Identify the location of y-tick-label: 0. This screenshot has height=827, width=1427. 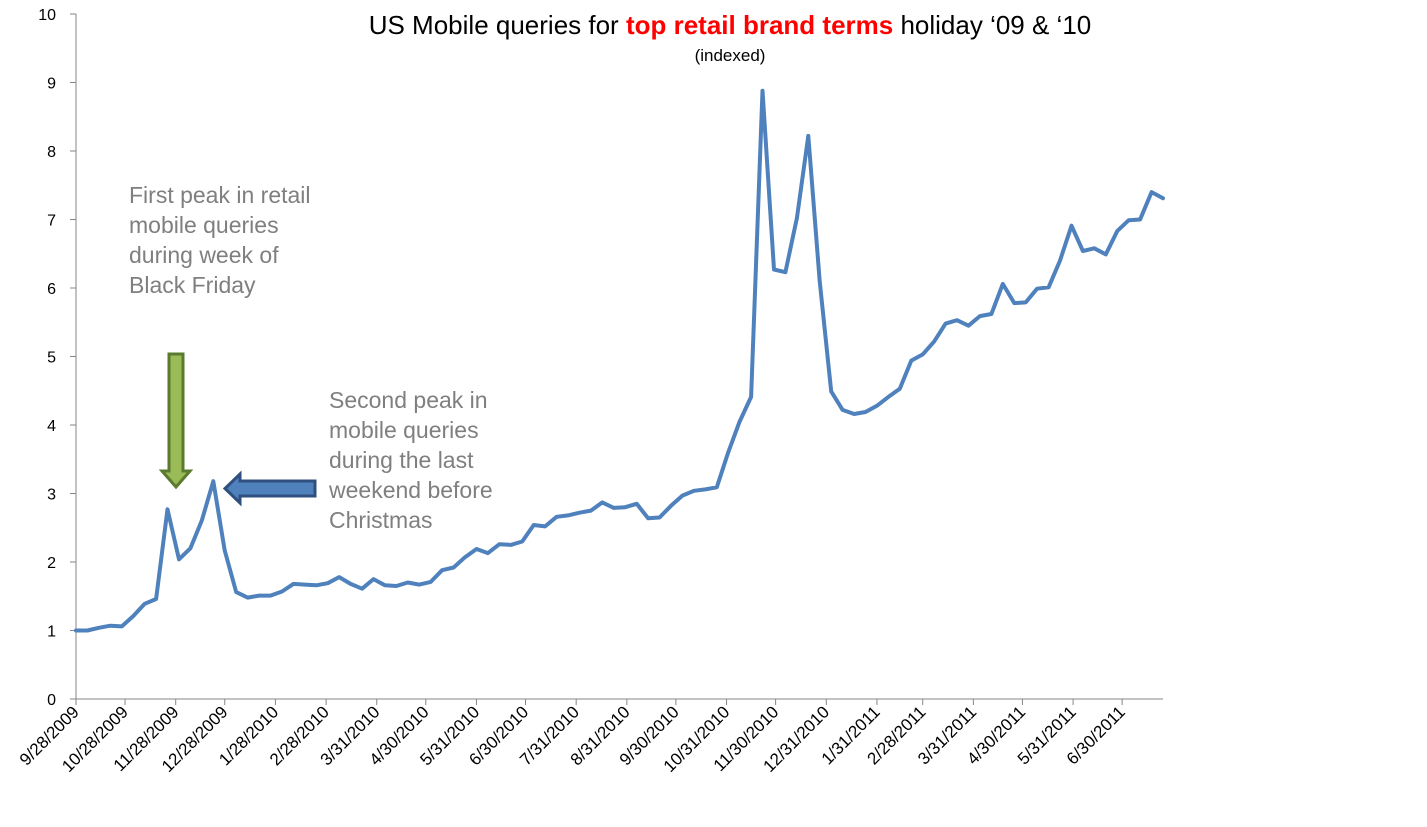
(51, 700).